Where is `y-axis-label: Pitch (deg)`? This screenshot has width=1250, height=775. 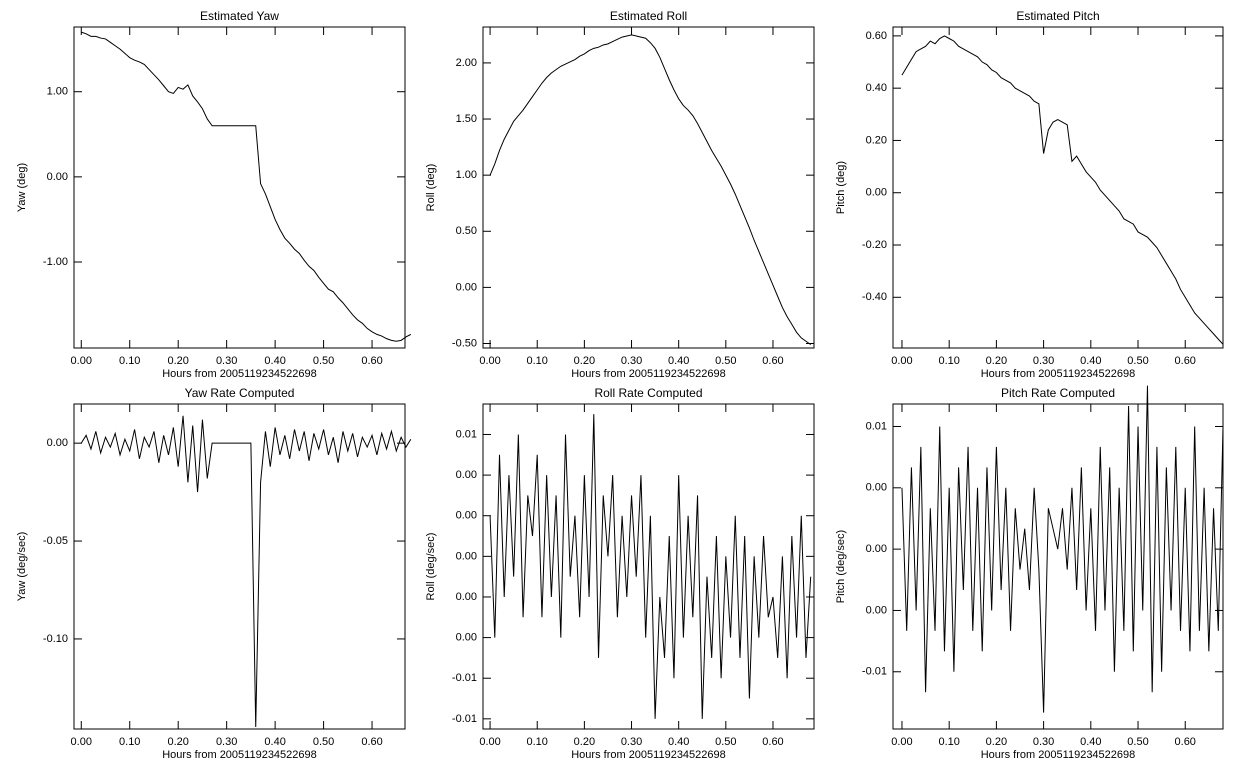
y-axis-label: Pitch (deg) is located at coordinates (841, 187).